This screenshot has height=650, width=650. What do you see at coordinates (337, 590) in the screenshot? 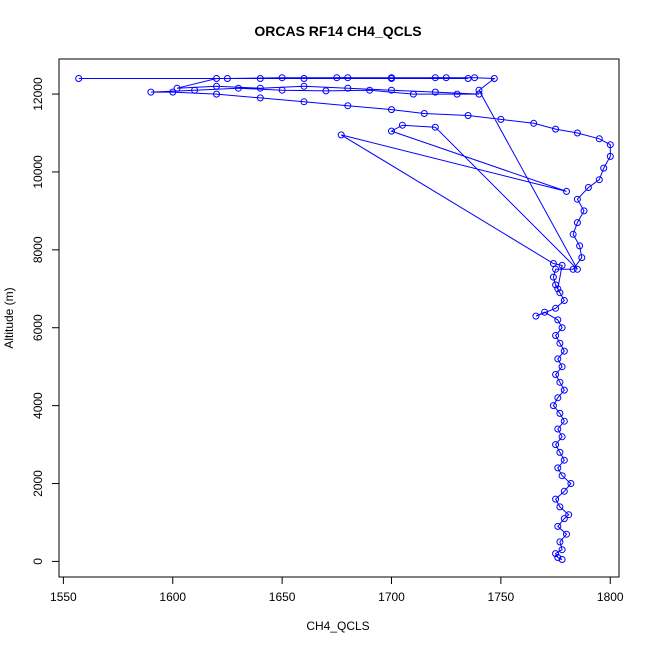
I see `x-axis: 1550 1600 1650 1700 1750 1800` at bounding box center [337, 590].